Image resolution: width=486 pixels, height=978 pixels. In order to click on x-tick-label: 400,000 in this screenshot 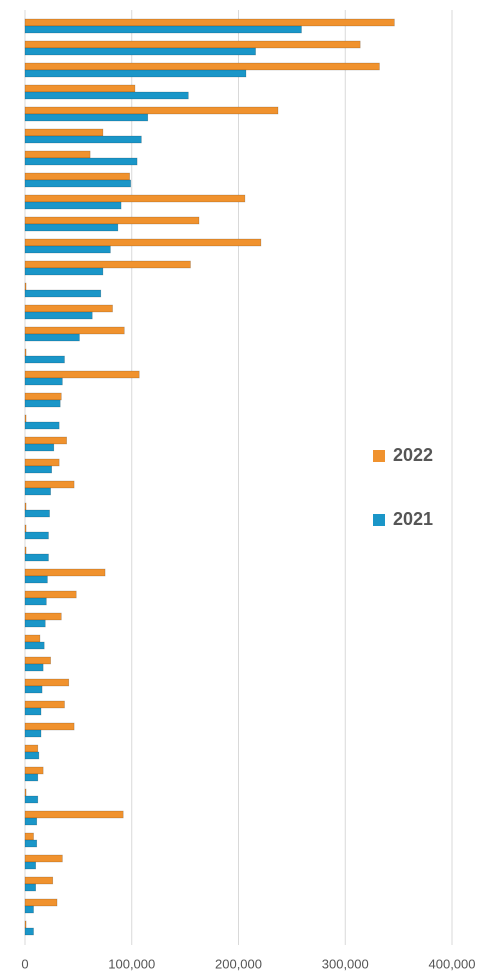, I will do `click(452, 963)`.